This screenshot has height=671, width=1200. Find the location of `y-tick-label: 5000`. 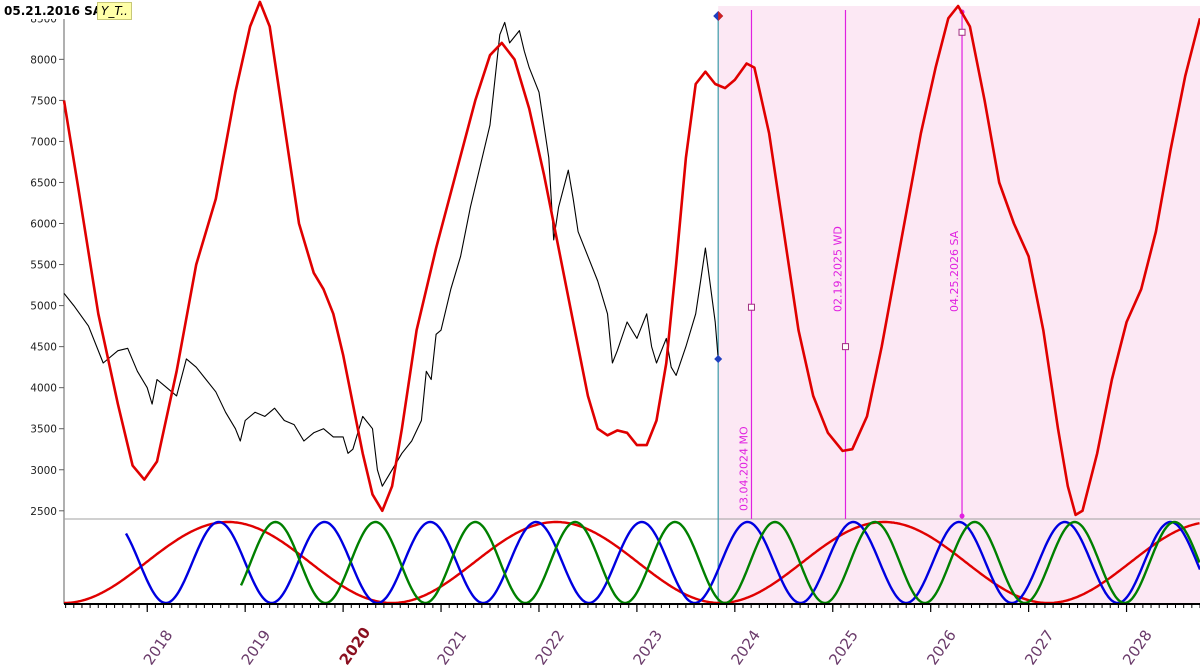

y-tick-label: 5000 is located at coordinates (43, 307).